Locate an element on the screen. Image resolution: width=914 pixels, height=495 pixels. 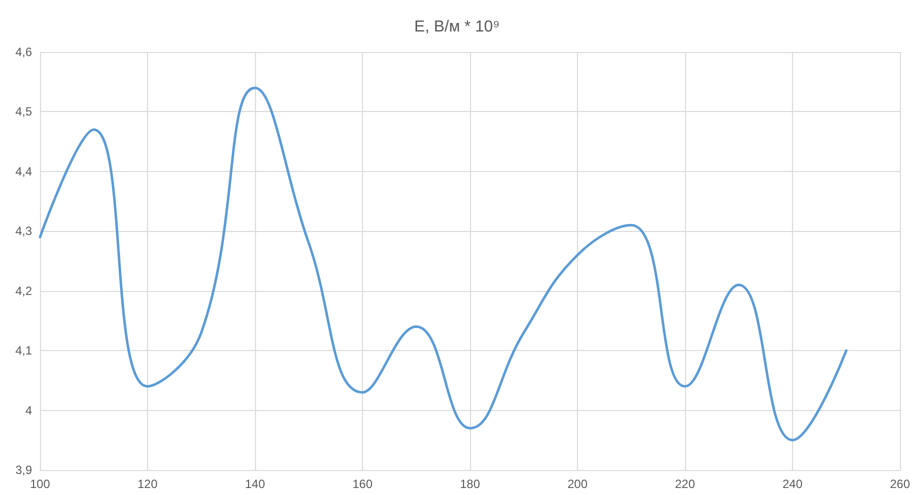
x-tick-label: 120 is located at coordinates (147, 484).